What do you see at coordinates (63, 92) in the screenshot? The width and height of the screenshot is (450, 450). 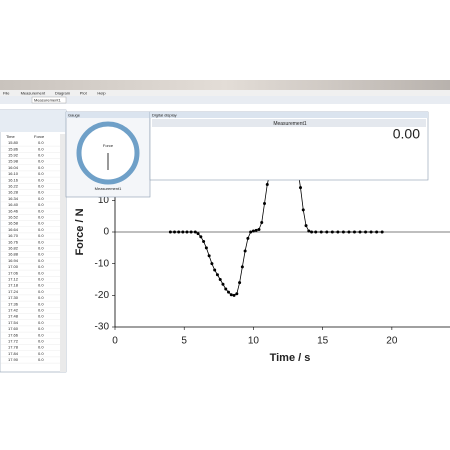 I see `menu-item: Diagram` at bounding box center [63, 92].